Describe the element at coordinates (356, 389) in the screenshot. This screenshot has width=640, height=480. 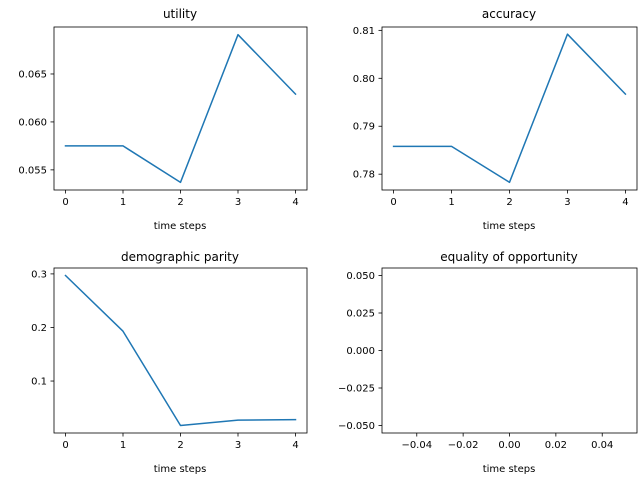
I see `y-tick-label: −0.025` at that location.